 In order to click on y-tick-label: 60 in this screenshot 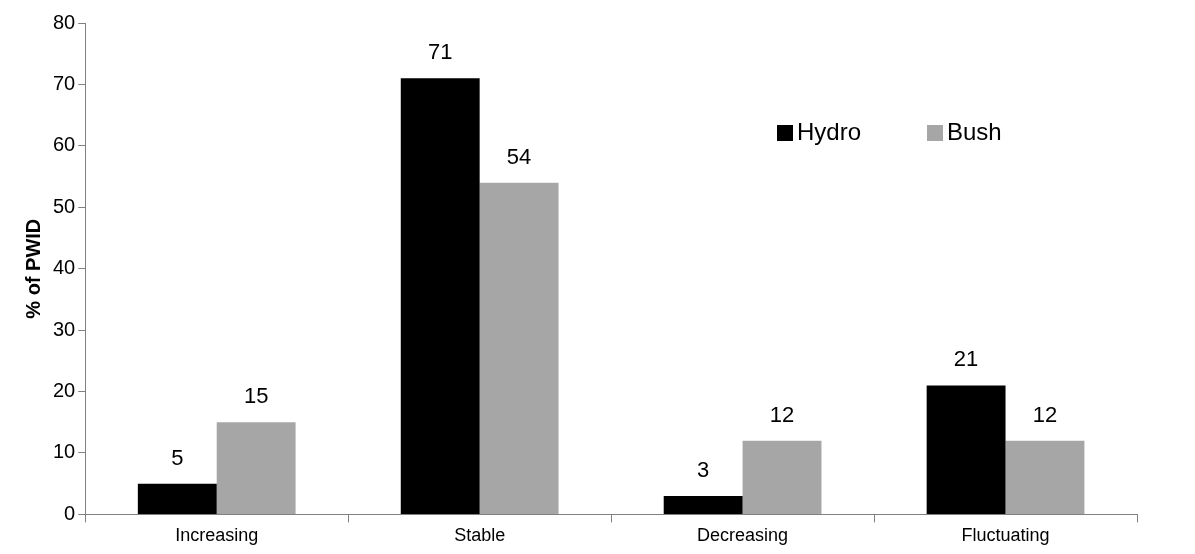, I will do `click(64, 144)`.